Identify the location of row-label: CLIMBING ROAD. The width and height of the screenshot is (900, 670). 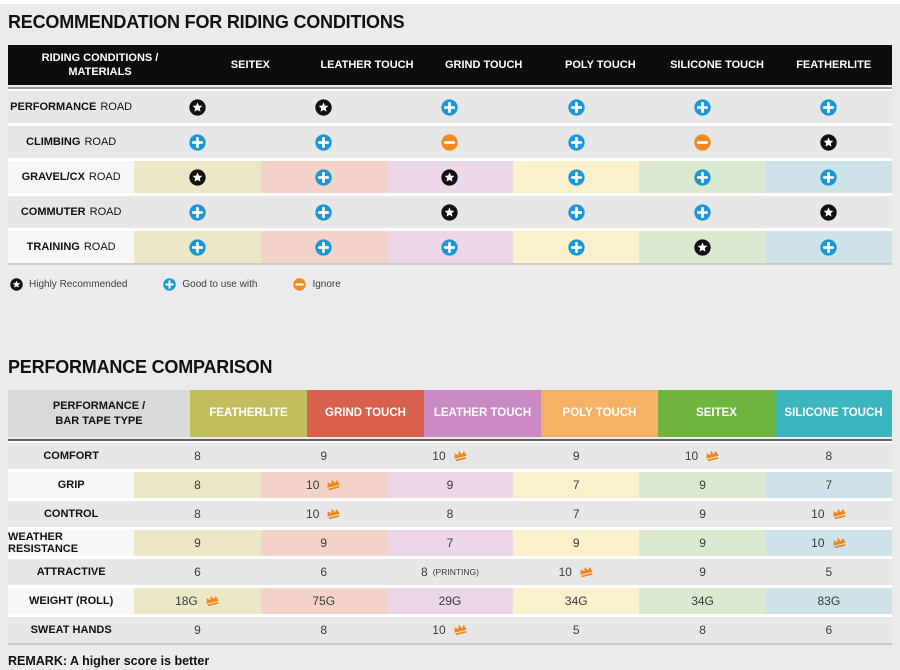
(71, 142).